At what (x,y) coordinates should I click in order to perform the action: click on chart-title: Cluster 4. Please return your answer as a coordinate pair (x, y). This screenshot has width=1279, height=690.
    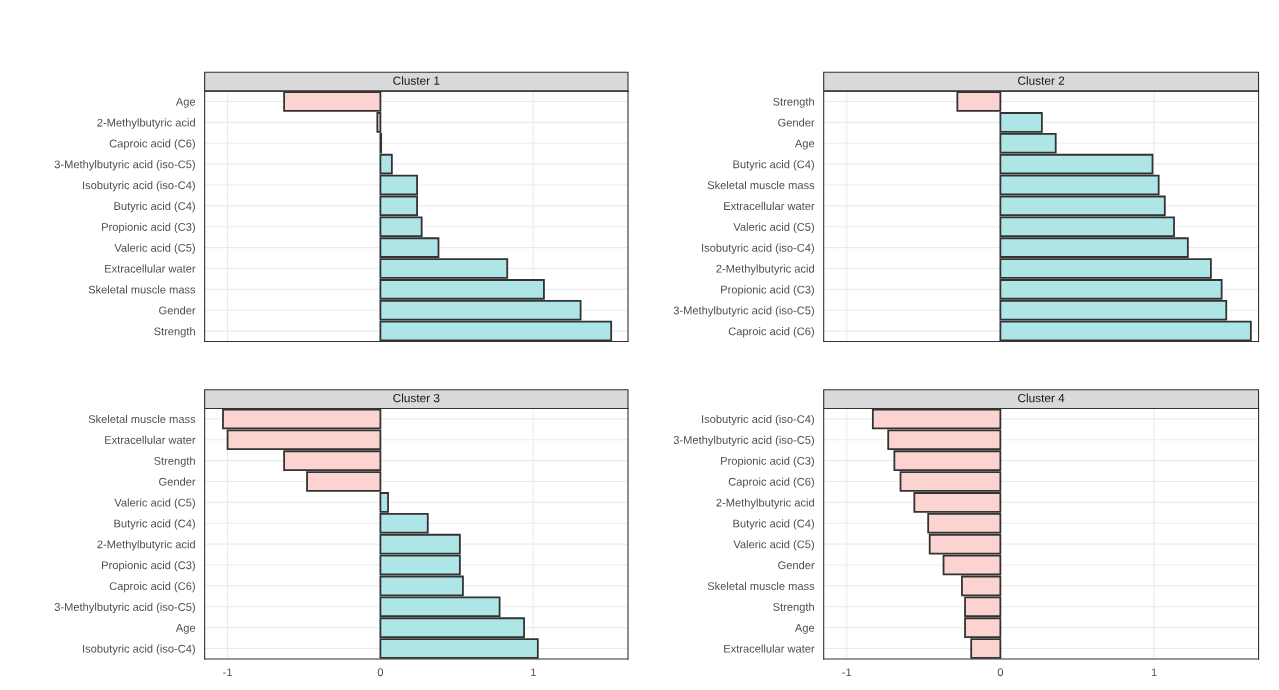
    Looking at the image, I should click on (1041, 398).